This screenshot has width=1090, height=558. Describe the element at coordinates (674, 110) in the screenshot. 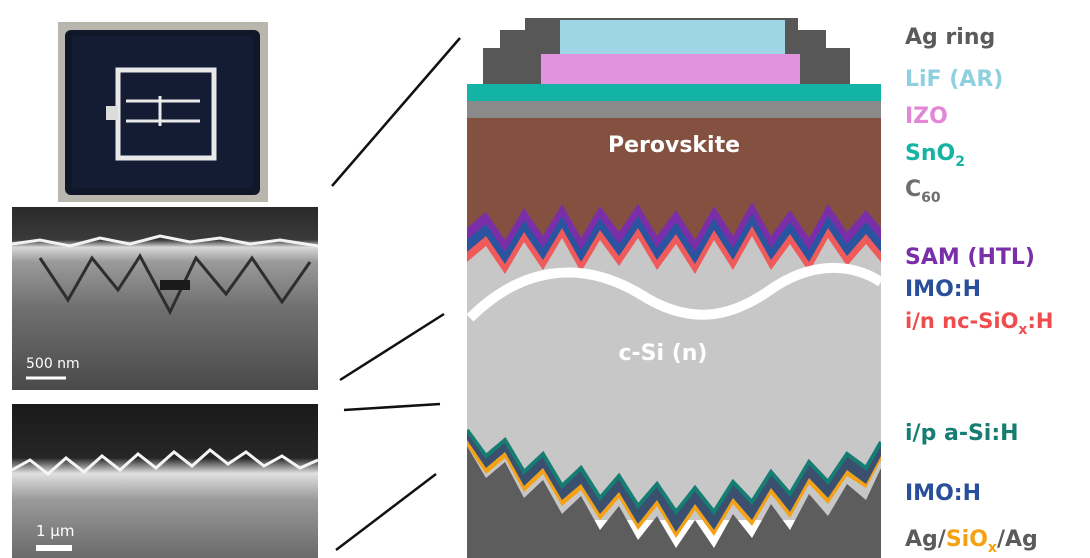

I see `c60-layer` at that location.